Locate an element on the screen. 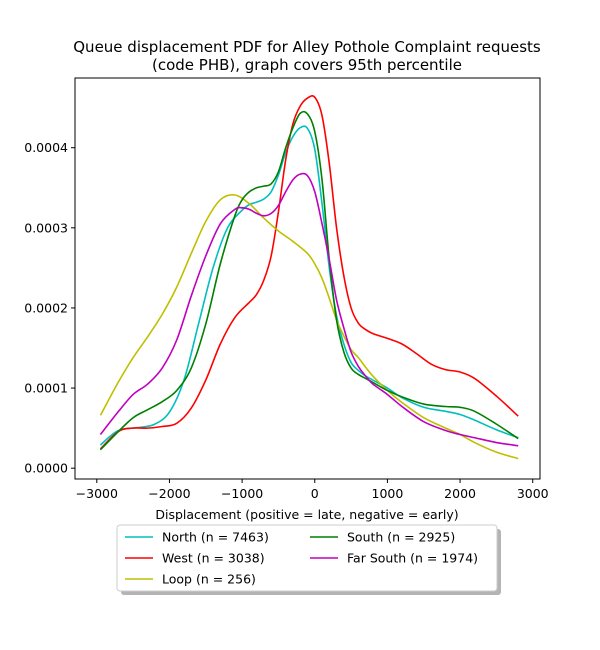 Image resolution: width=600 pixels, height=650 pixels. x-tick-label: −3000 is located at coordinates (97, 493).